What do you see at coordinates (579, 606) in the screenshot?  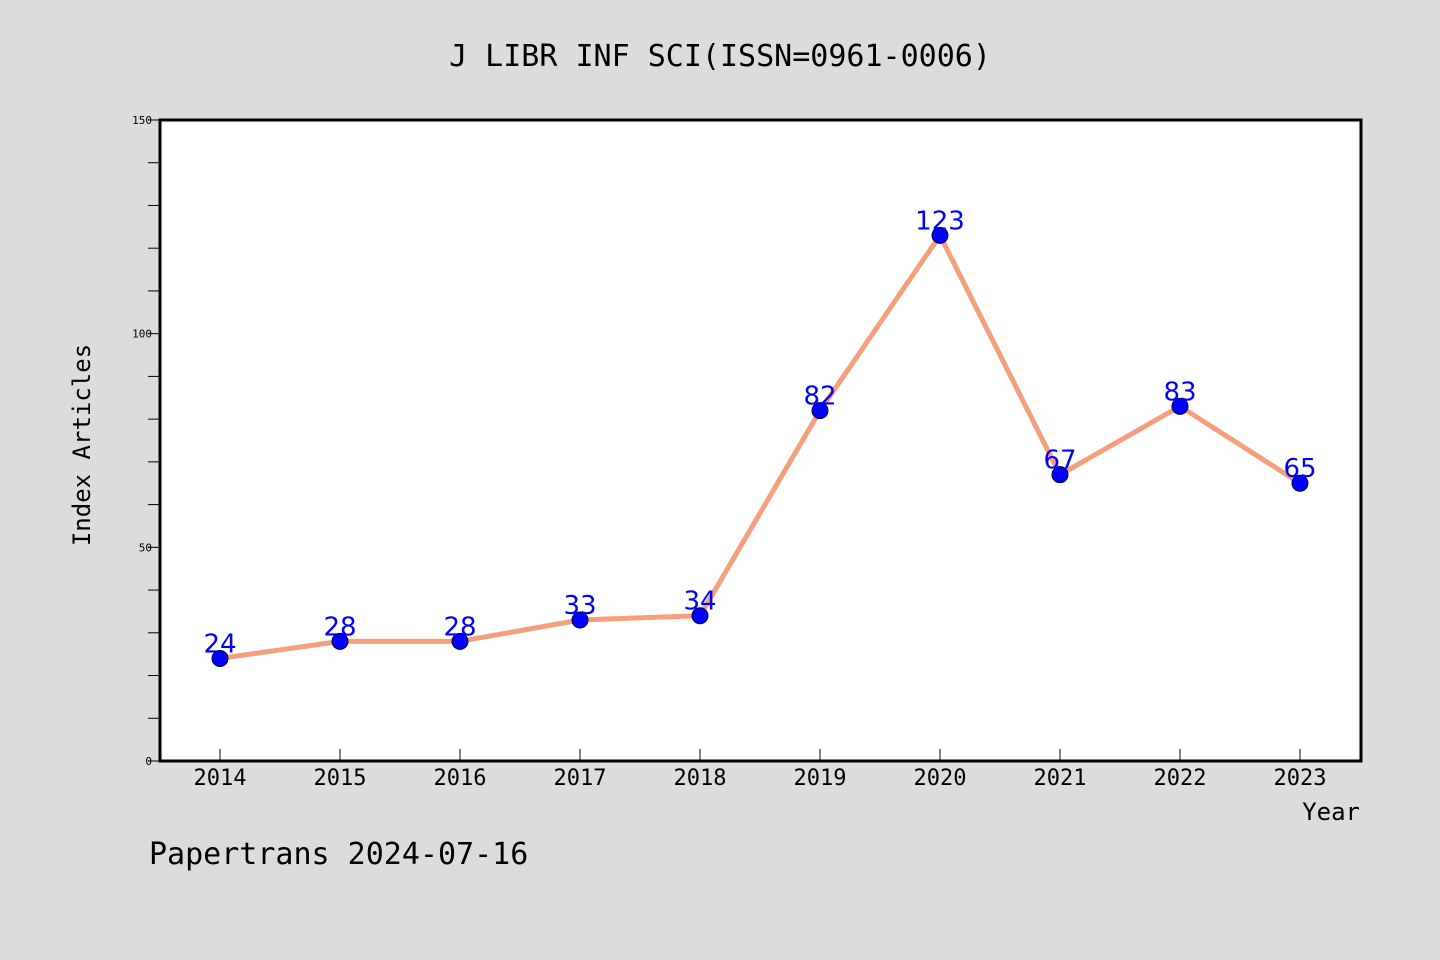 I see `data-label: 33` at bounding box center [579, 606].